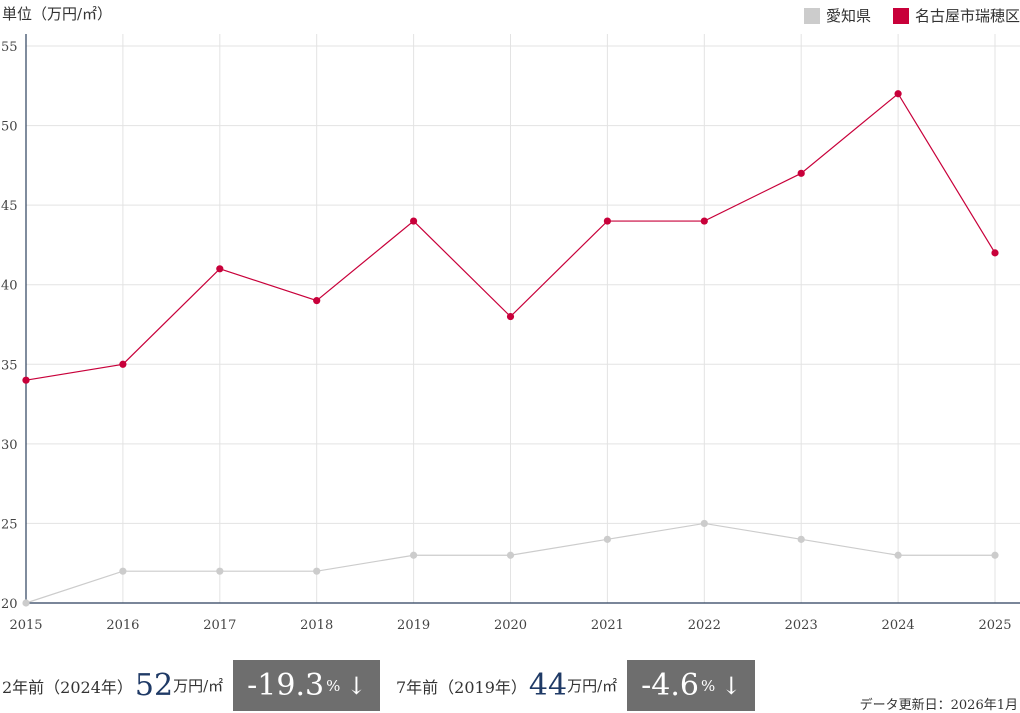  I want to click on x-tick-label: 2019, so click(413, 625).